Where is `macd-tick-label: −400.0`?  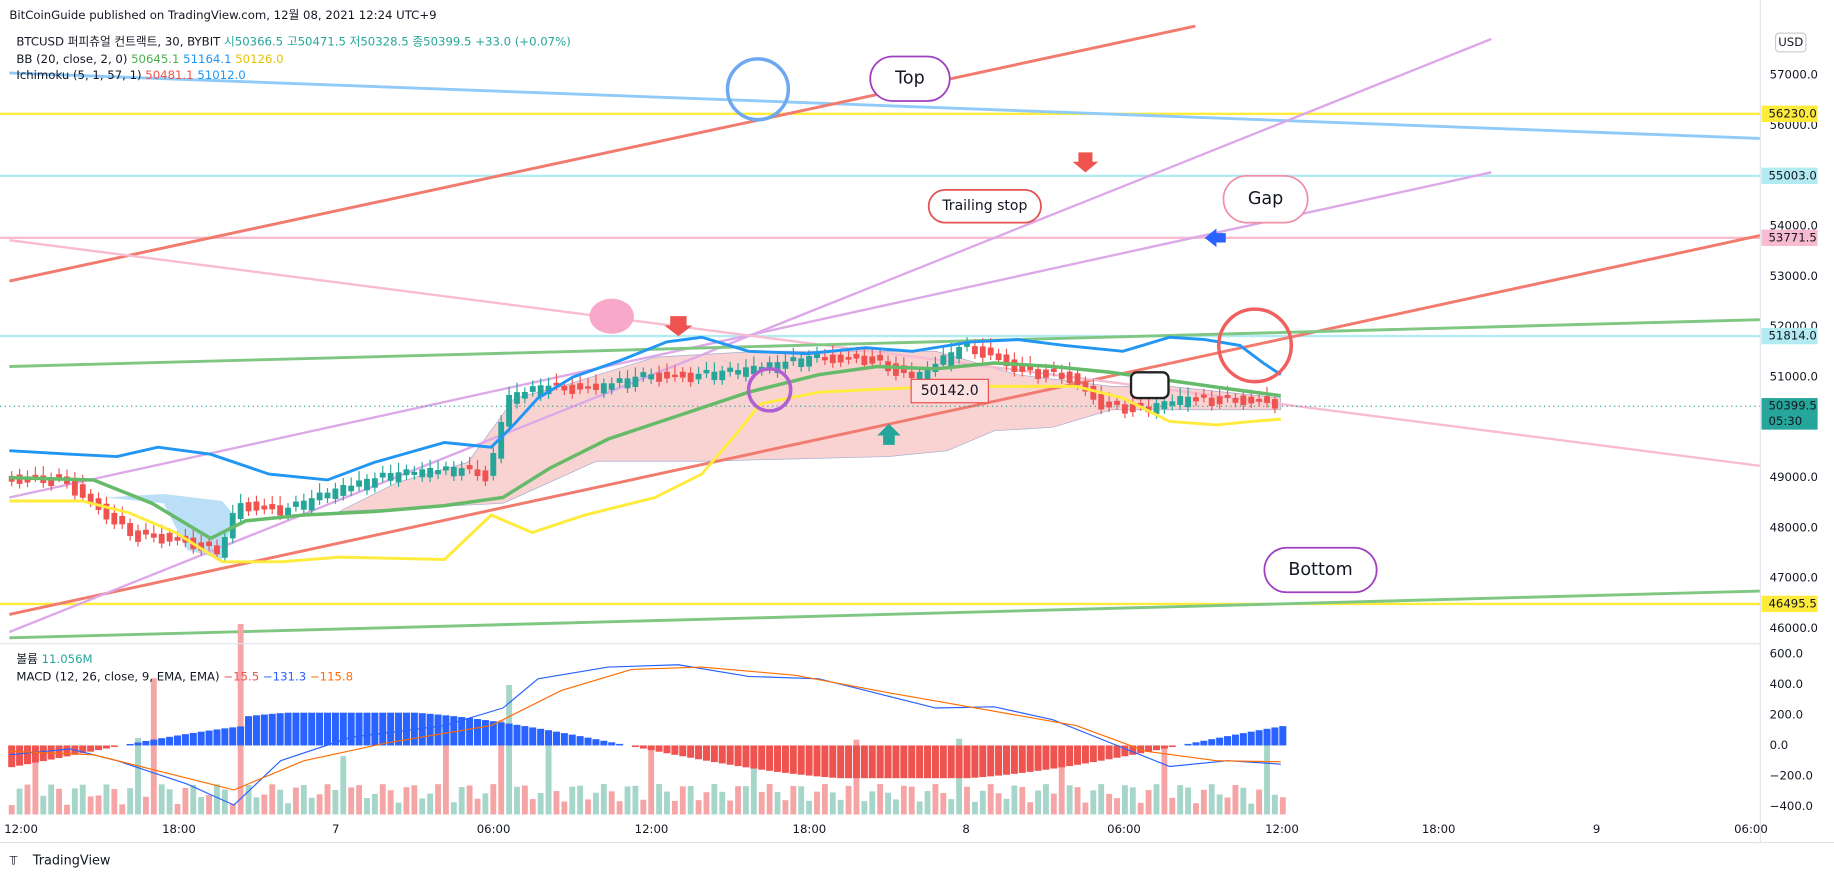 macd-tick-label: −400.0 is located at coordinates (1791, 806).